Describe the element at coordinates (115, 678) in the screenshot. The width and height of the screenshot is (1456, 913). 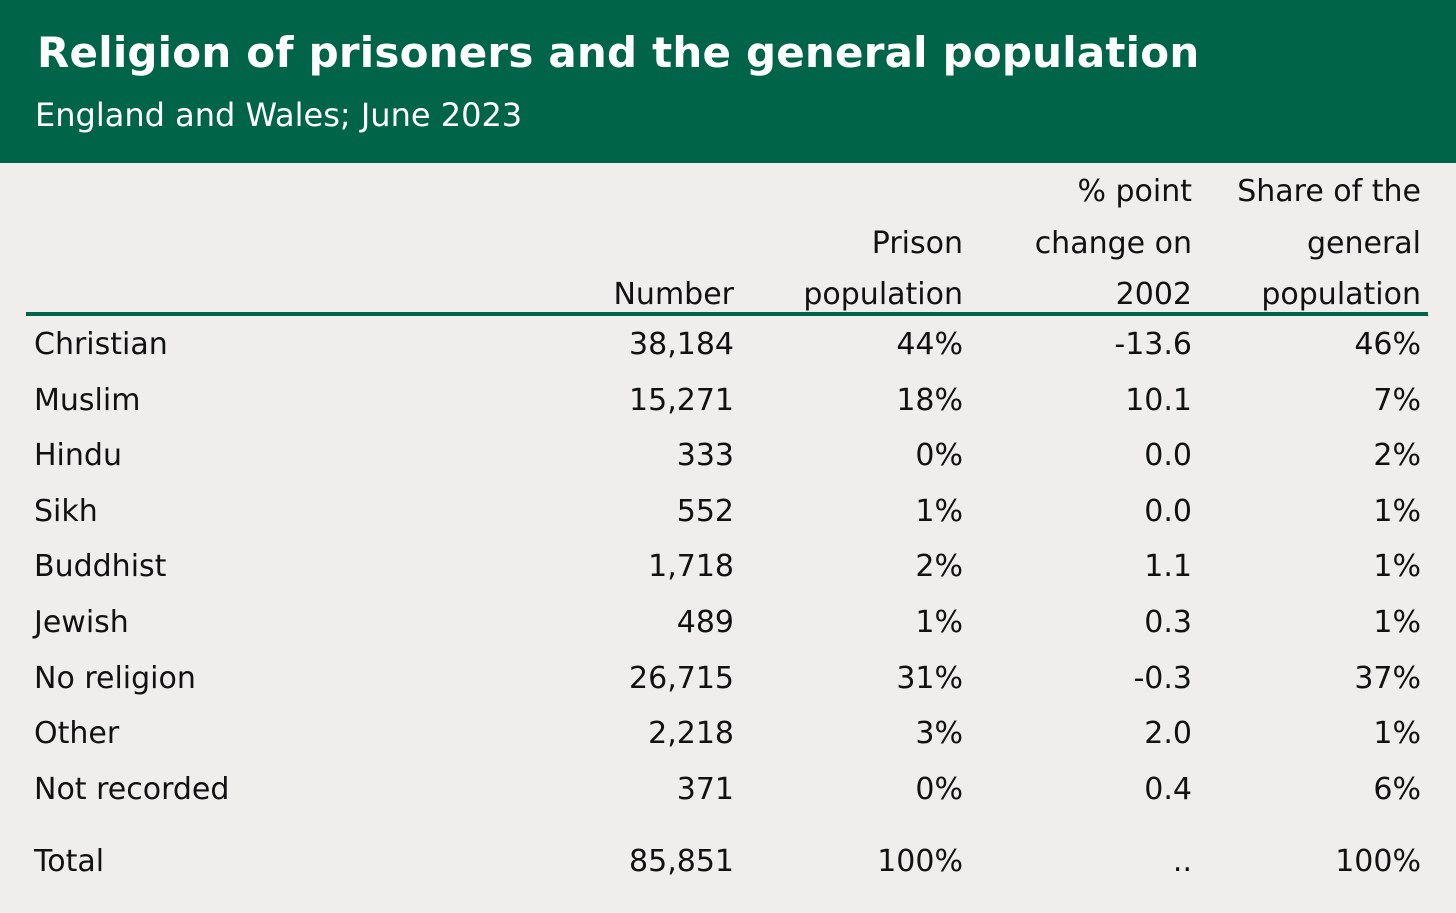
I see `row-label: No religion` at that location.